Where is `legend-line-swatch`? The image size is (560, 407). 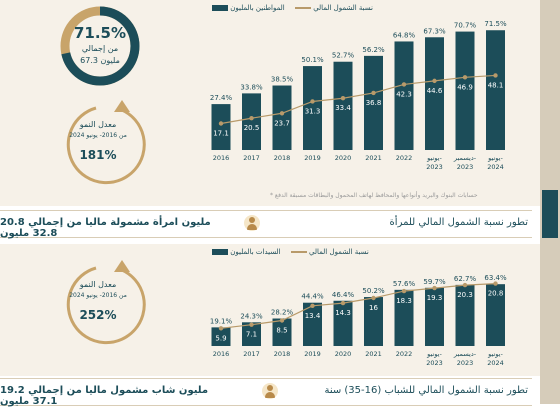 legend-line-swatch is located at coordinates (298, 252).